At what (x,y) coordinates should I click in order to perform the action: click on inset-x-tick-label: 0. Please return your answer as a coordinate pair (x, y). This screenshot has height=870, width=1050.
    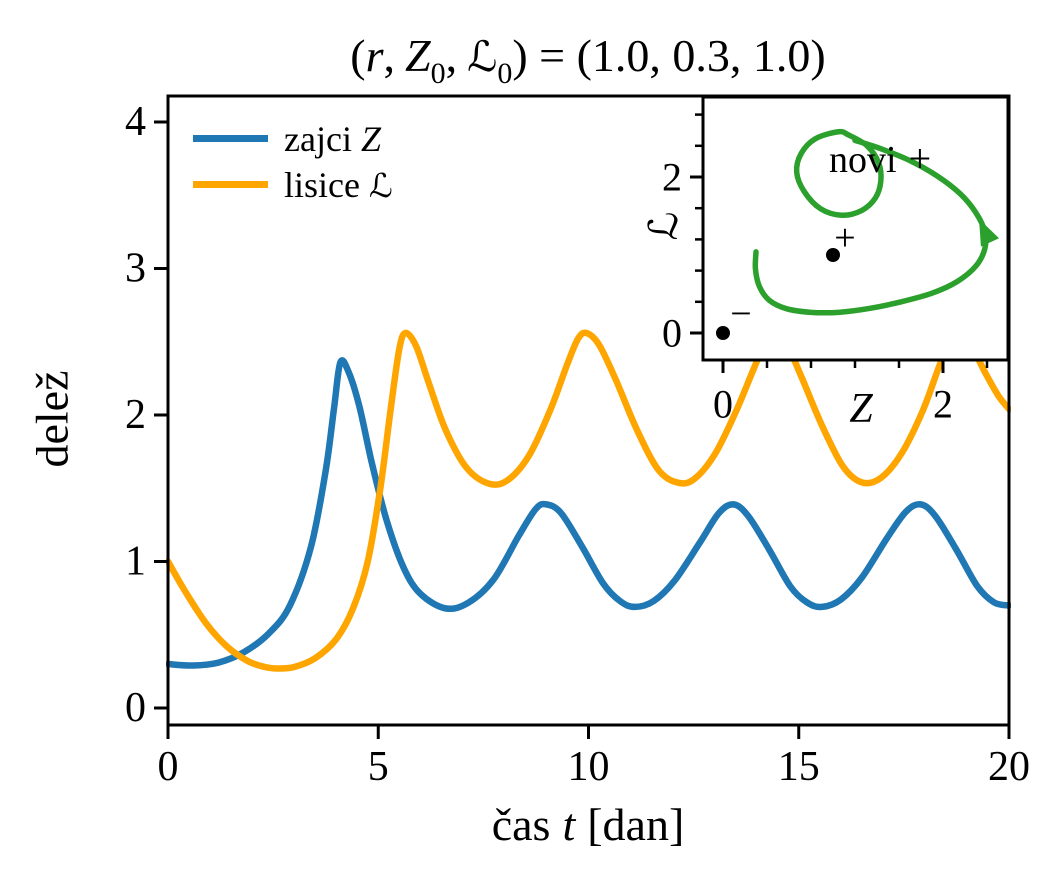
    Looking at the image, I should click on (723, 404).